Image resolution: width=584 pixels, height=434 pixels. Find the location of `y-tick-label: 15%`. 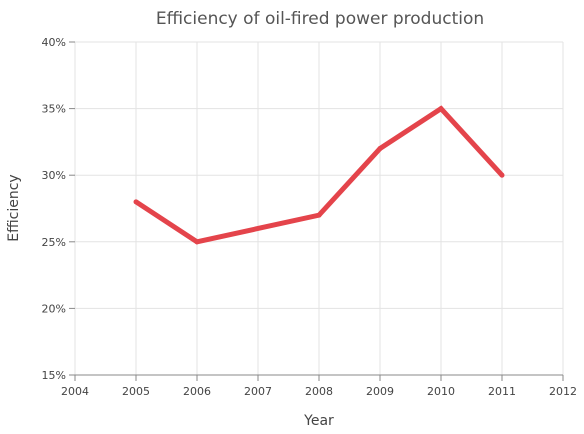

y-tick-label: 15% is located at coordinates (54, 375).